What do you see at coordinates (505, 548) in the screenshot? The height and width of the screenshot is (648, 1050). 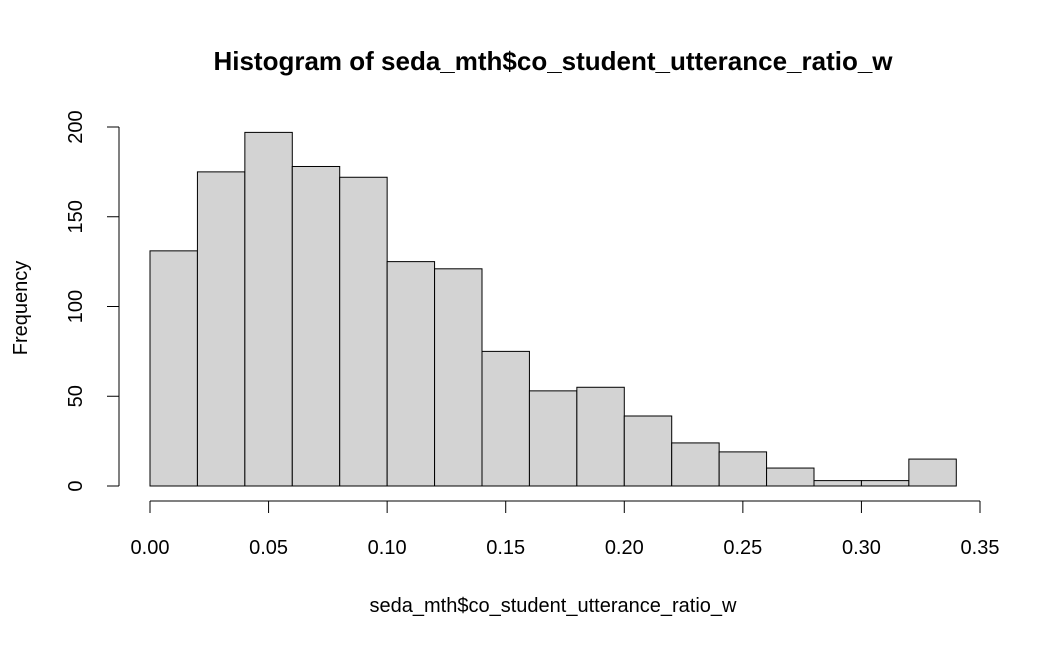 I see `x-tick-label: 0.15` at bounding box center [505, 548].